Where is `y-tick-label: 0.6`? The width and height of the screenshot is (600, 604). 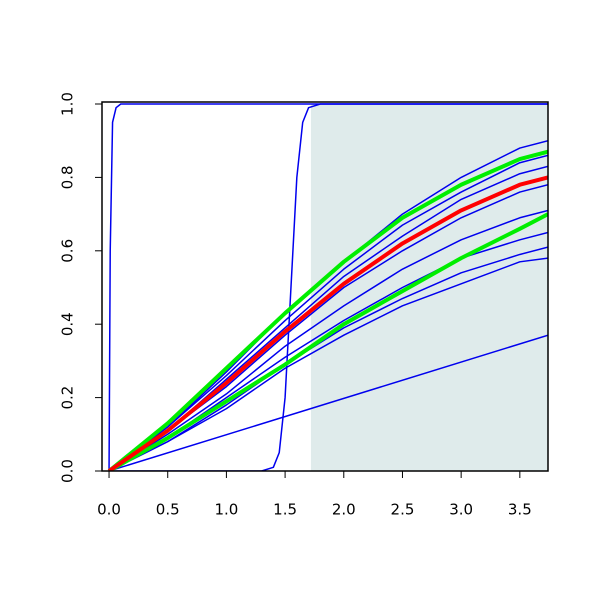
y-tick-label: 0.6 is located at coordinates (68, 251).